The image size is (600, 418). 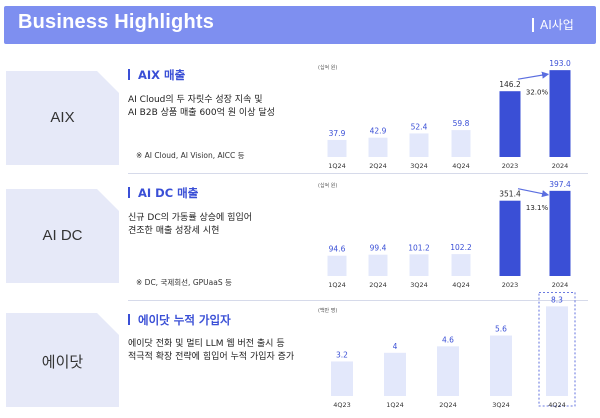 I want to click on segment-label: 에이닷, so click(x=62, y=362).